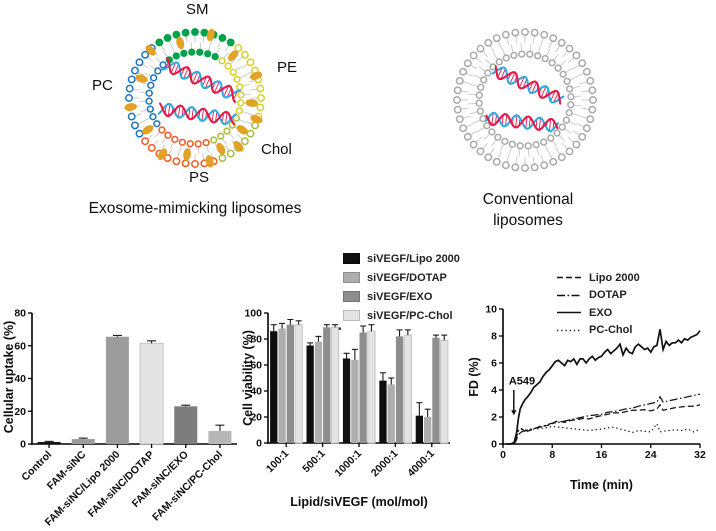 The height and width of the screenshot is (531, 716). Describe the element at coordinates (700, 455) in the screenshot. I see `svg-text: 32` at that location.